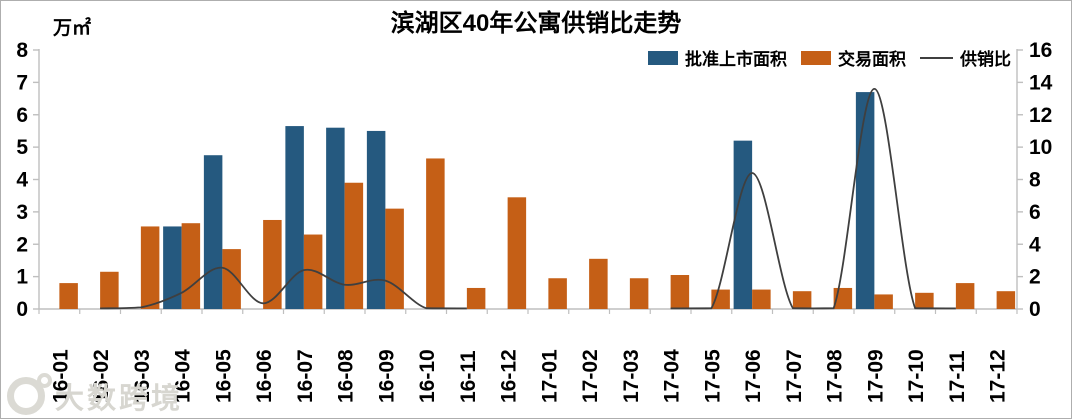 This screenshot has height=419, width=1072. I want to click on left-axis-tick-label: 2, so click(22, 244).